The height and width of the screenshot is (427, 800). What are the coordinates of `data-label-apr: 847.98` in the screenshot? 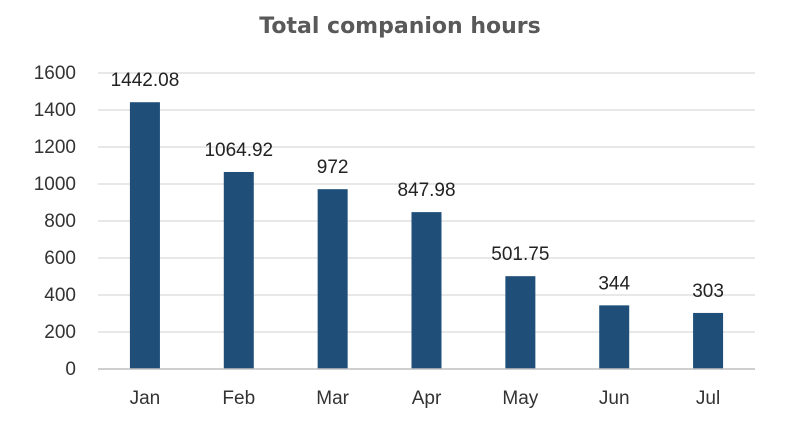 It's located at (426, 190).